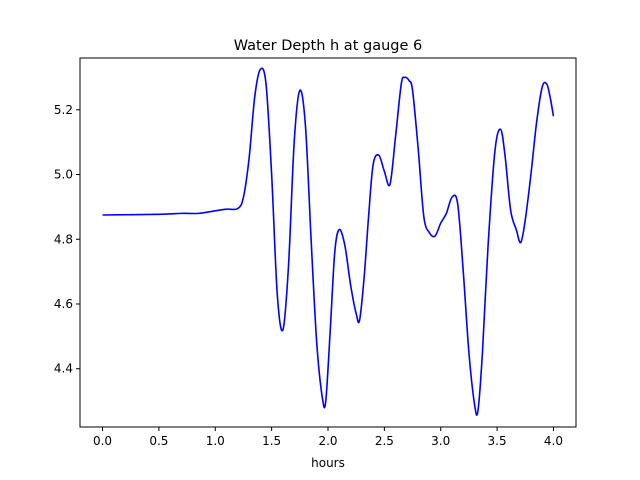 This screenshot has height=480, width=640. Describe the element at coordinates (271, 441) in the screenshot. I see `x-tick-label: 1.5` at that location.